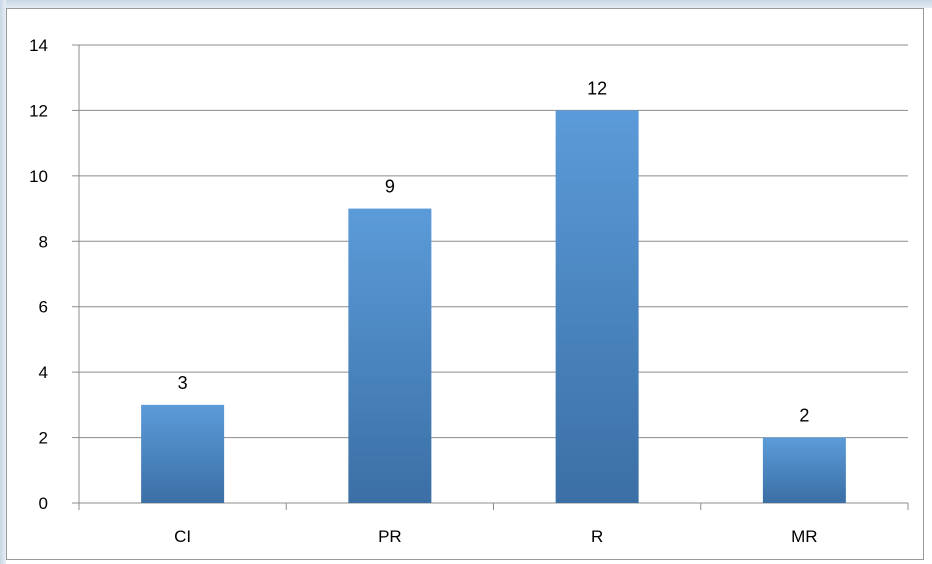 This screenshot has height=564, width=932. What do you see at coordinates (43, 372) in the screenshot?
I see `y-tick-label: 4` at bounding box center [43, 372].